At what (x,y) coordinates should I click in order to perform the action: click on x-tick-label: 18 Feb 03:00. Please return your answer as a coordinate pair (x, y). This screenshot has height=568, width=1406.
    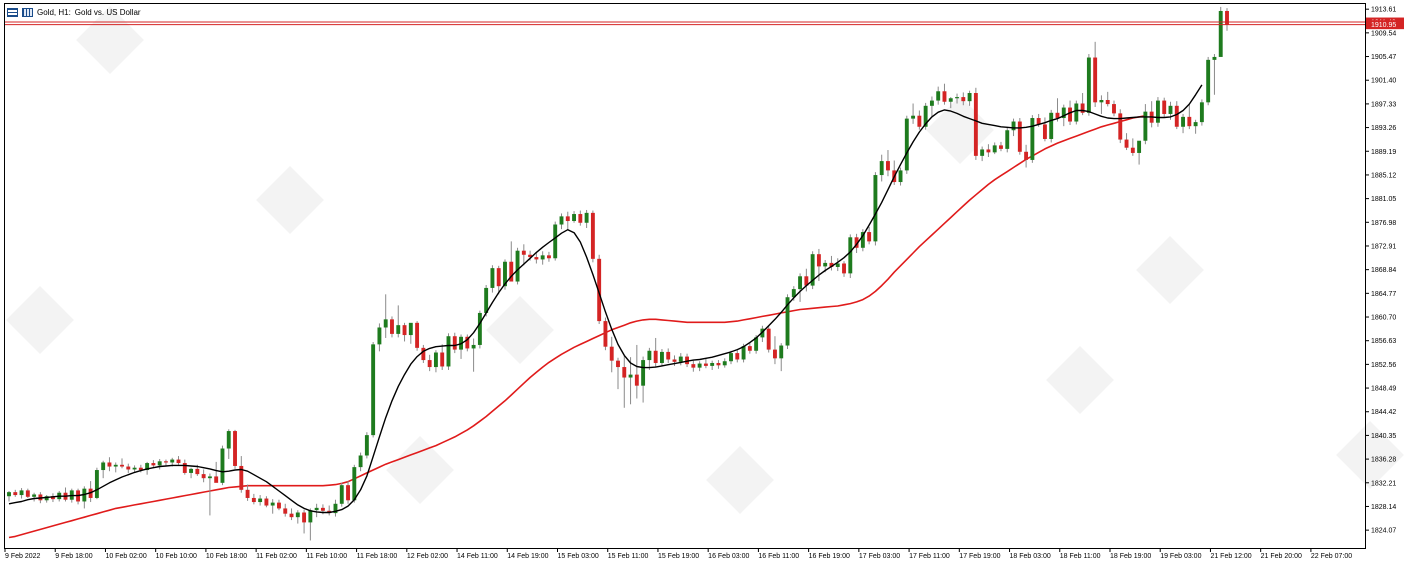
    Looking at the image, I should click on (1030, 556).